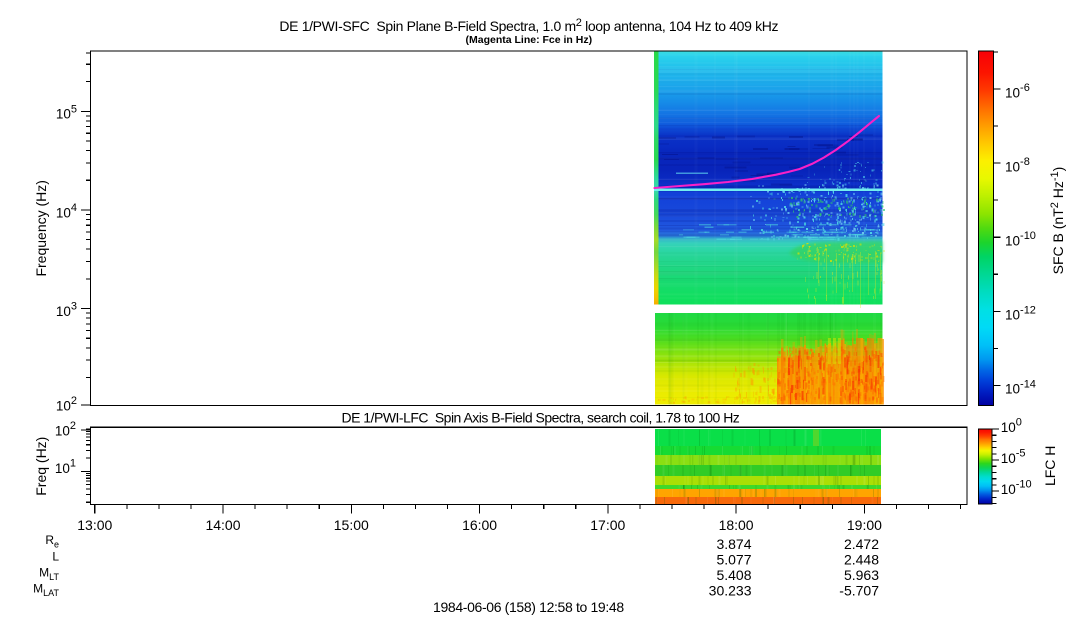 The image size is (1083, 625). Describe the element at coordinates (864, 525) in the screenshot. I see `svg-text: 19:00` at that location.